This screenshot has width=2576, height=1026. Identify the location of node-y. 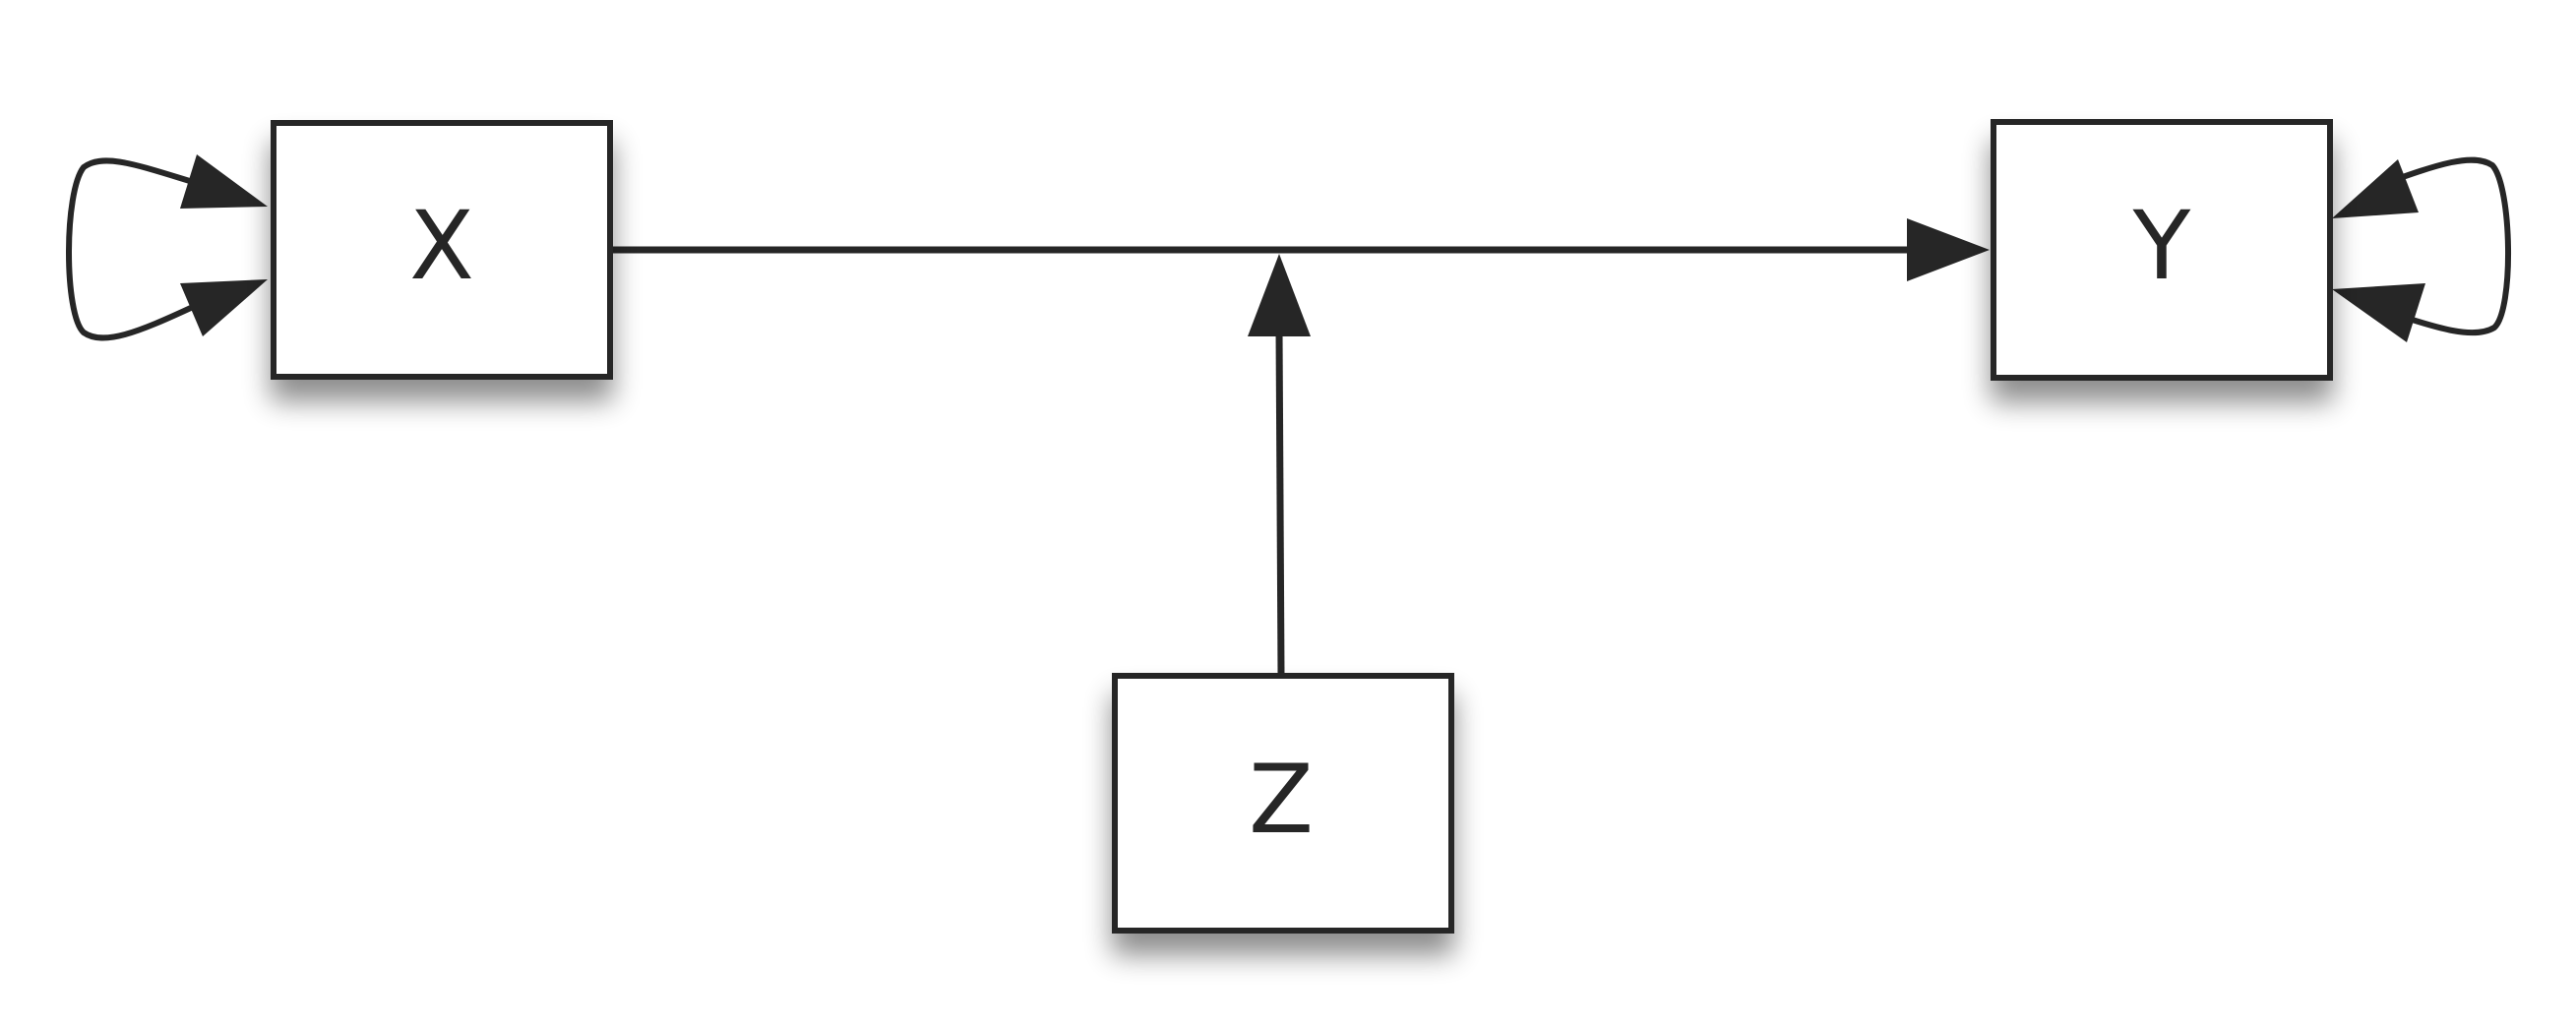
(2162, 250).